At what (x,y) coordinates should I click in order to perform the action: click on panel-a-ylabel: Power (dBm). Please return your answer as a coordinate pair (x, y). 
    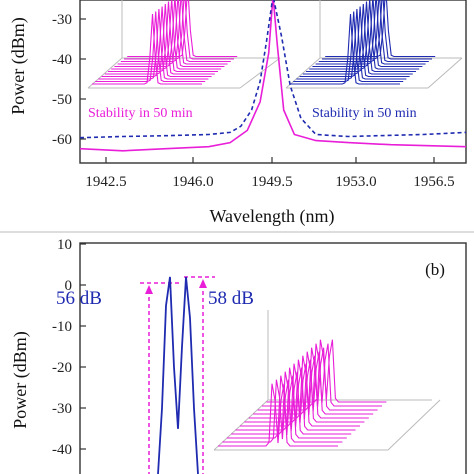
    Looking at the image, I should click on (18, 66).